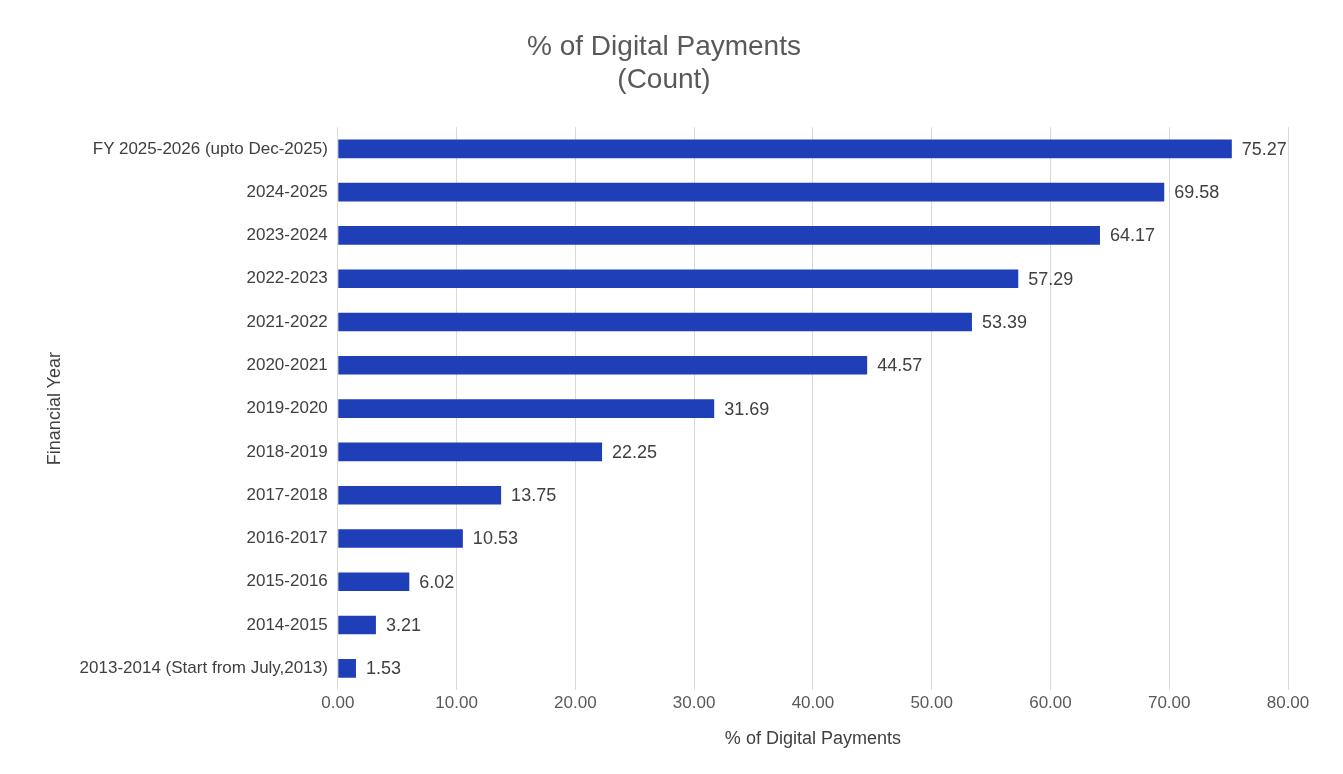  I want to click on y-tick-label: 2015-2016, so click(287, 581).